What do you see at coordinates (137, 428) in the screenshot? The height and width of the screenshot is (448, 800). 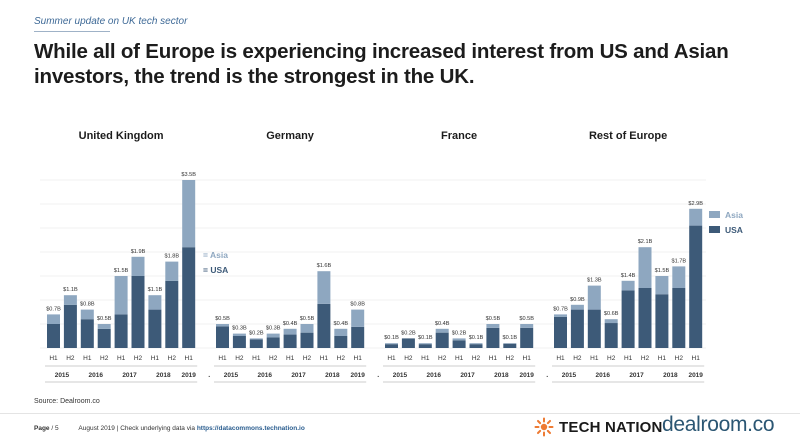 I see `footer-note: August 2019 | Check underlying data via` at bounding box center [137, 428].